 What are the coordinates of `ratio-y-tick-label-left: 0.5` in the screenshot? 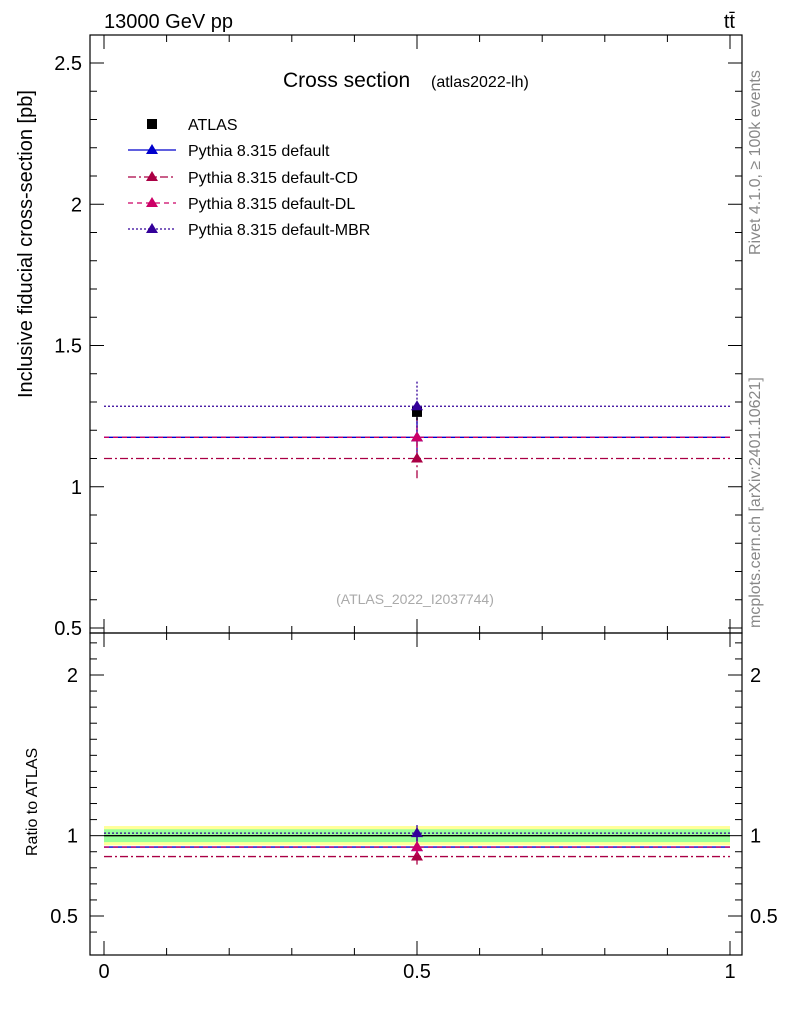 It's located at (64, 917).